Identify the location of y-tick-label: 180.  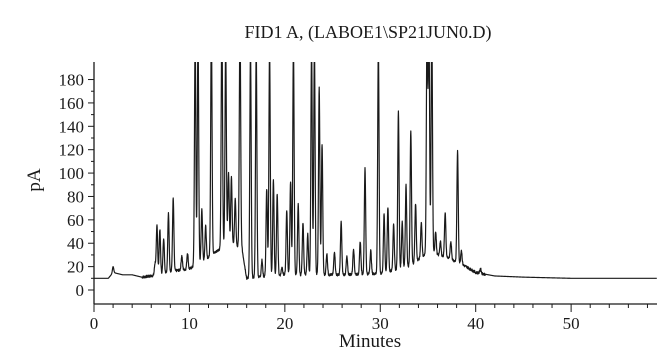
(72, 80).